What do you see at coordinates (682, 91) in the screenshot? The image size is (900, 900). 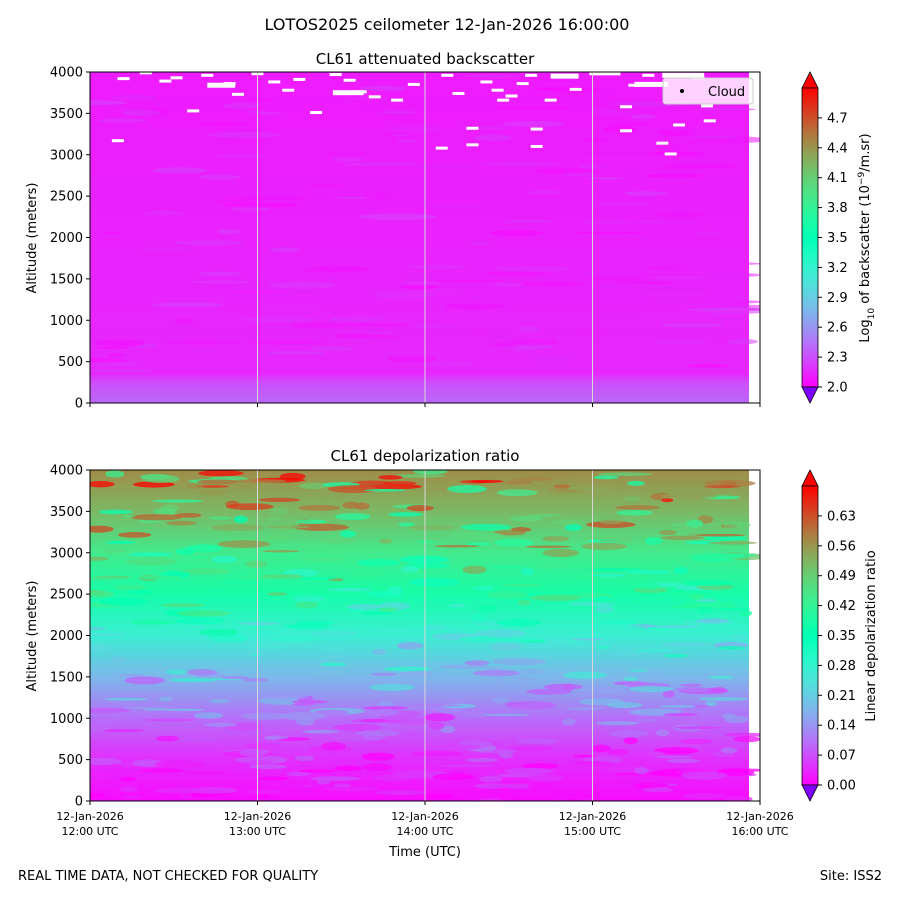 I see `cloud-marker-icon` at bounding box center [682, 91].